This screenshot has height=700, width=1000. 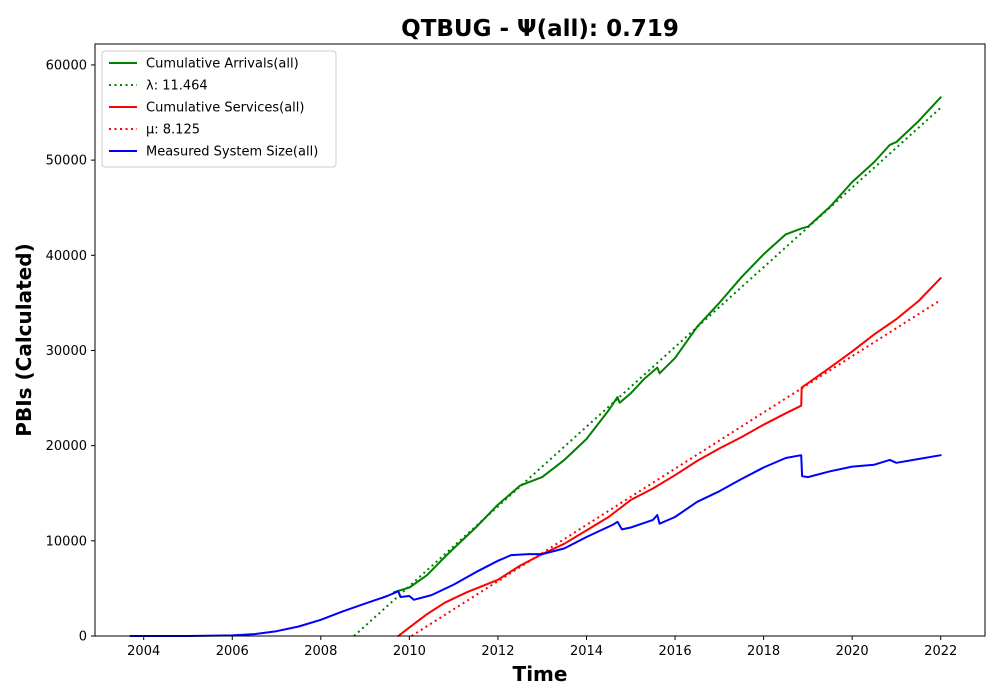 What do you see at coordinates (66, 351) in the screenshot?
I see `y-tick-label: 30000` at bounding box center [66, 351].